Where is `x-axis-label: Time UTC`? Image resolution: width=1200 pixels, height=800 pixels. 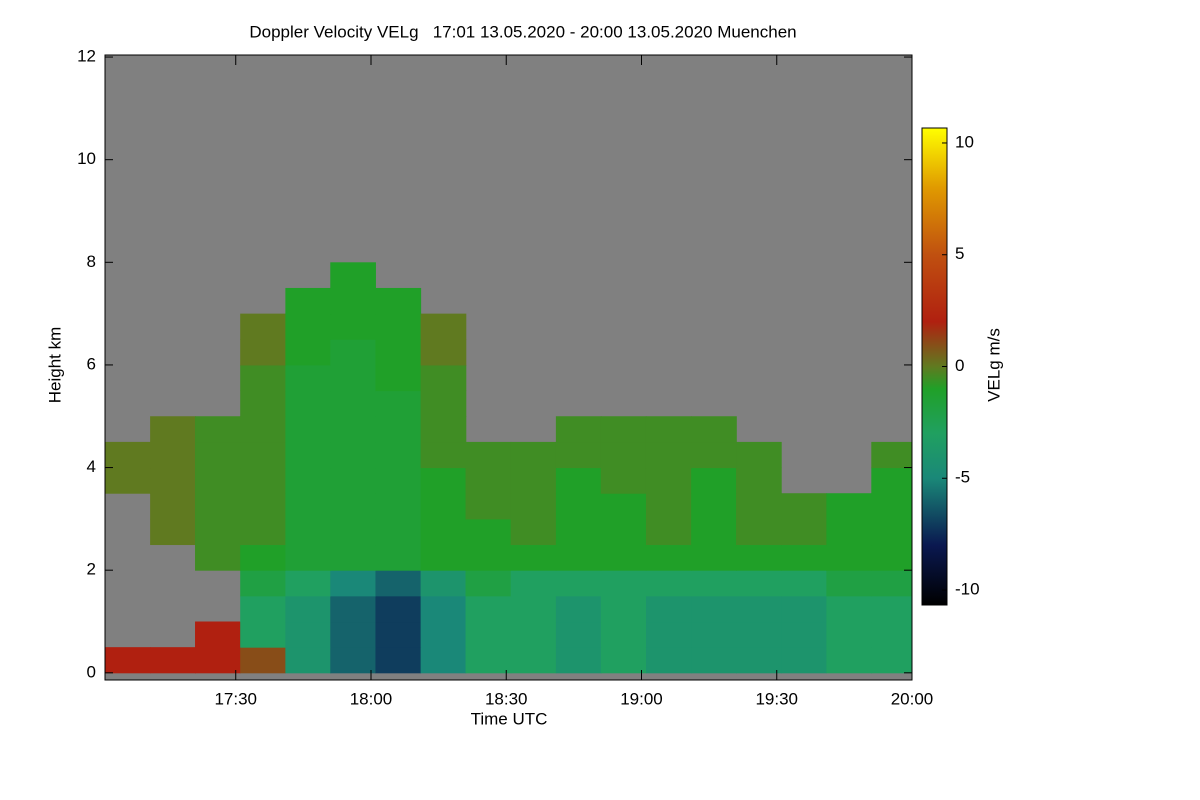
x-axis-label: Time UTC is located at coordinates (509, 718).